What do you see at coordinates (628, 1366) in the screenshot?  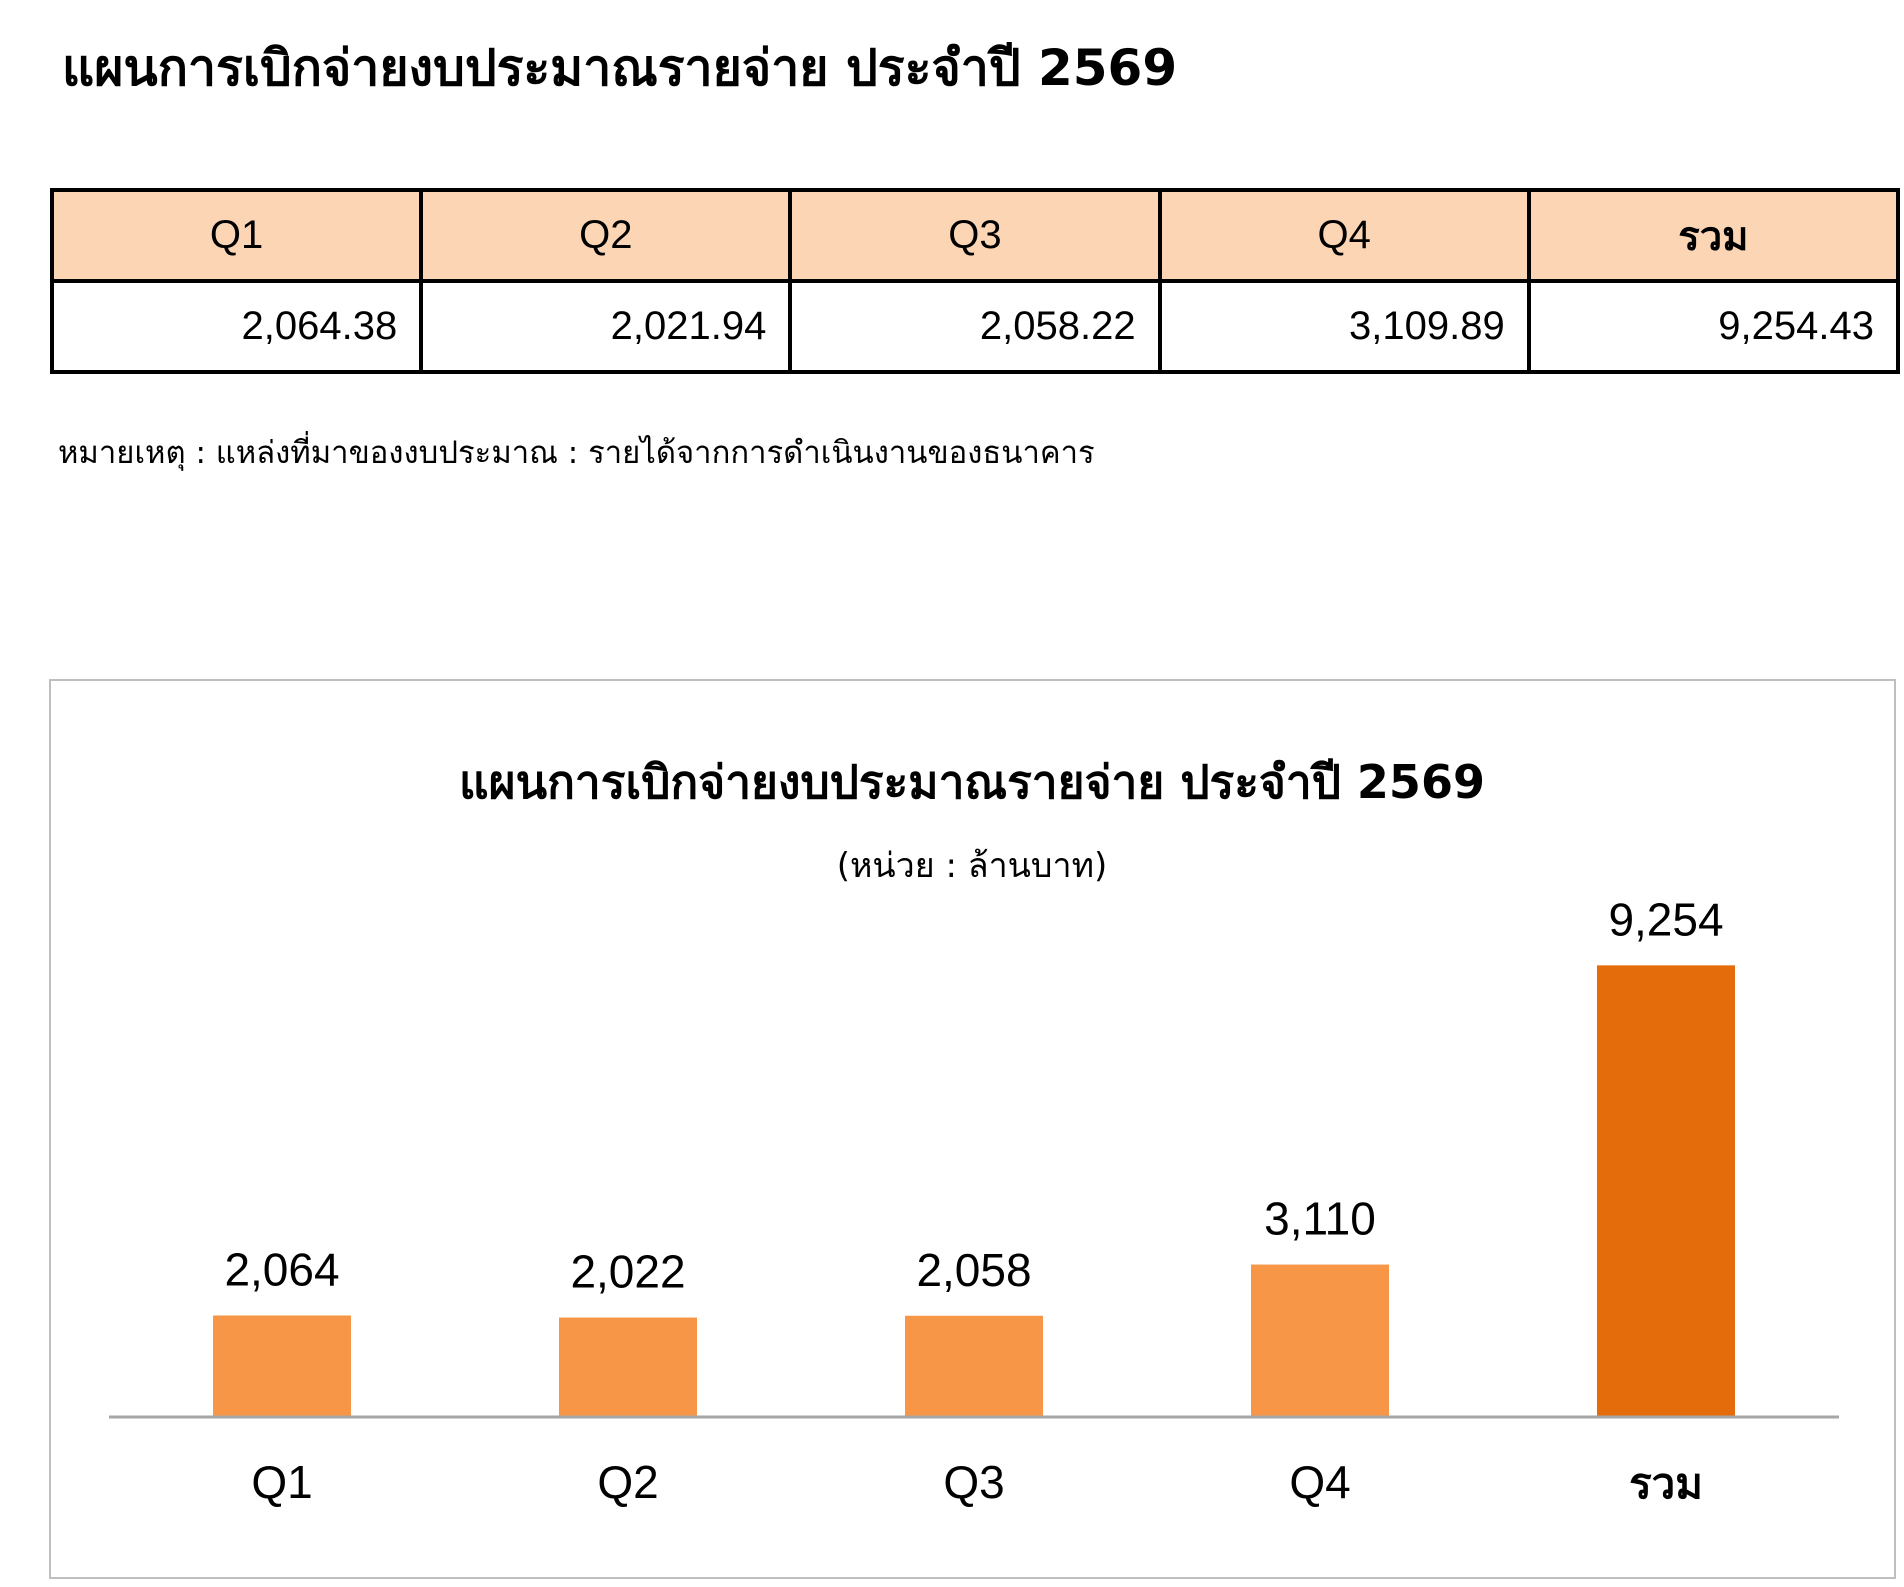 I see `bar-q2` at bounding box center [628, 1366].